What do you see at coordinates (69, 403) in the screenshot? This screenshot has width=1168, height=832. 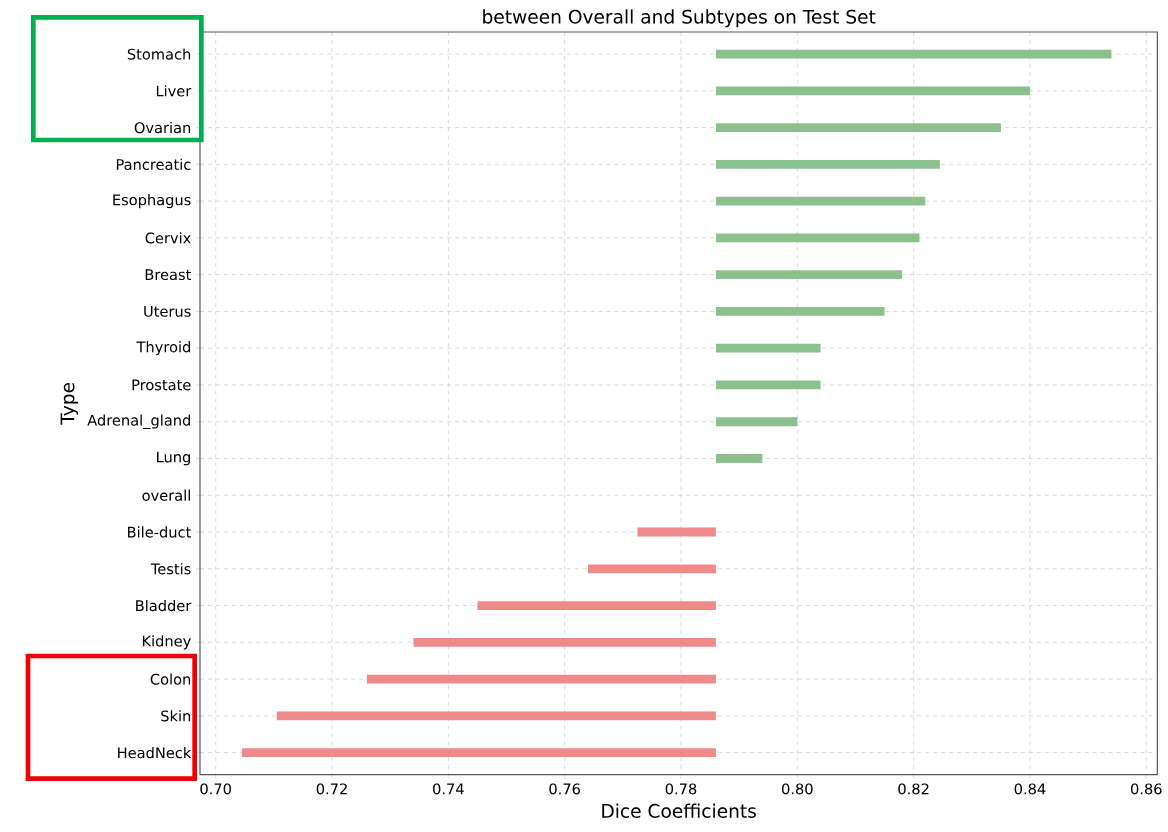 I see `y-axis-title: Type` at bounding box center [69, 403].